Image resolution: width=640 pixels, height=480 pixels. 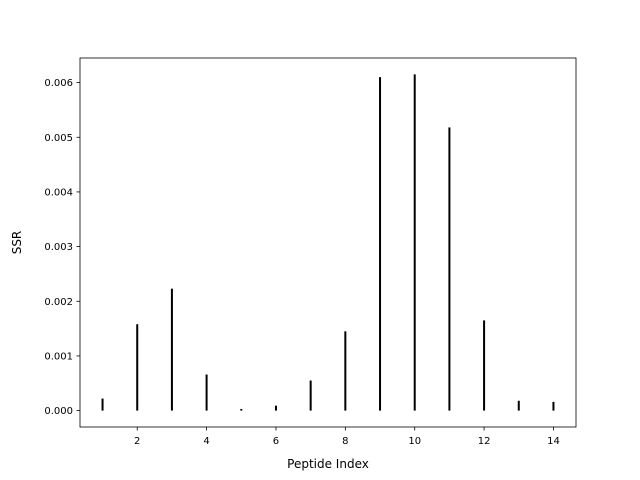 I want to click on y-tick-label: 0.002, so click(x=58, y=302).